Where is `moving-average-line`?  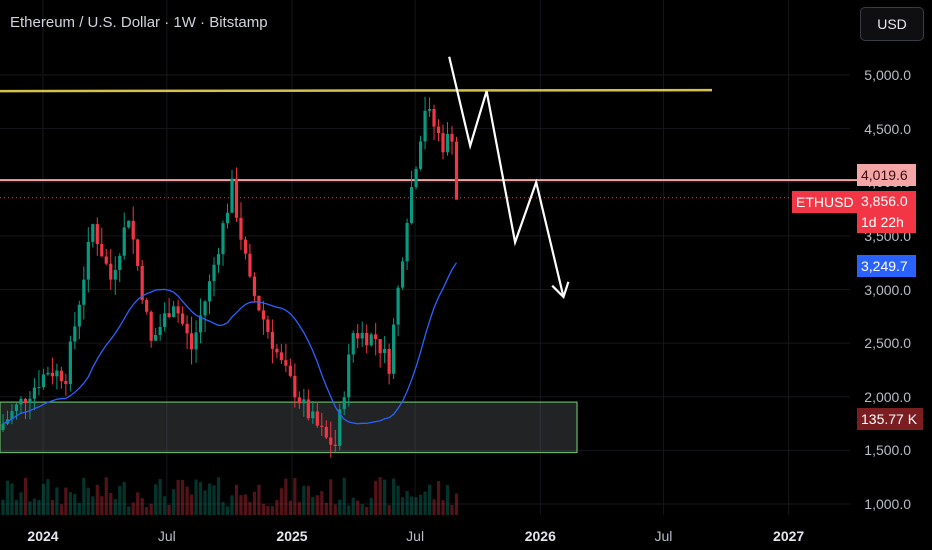
moving-average-line is located at coordinates (230, 343).